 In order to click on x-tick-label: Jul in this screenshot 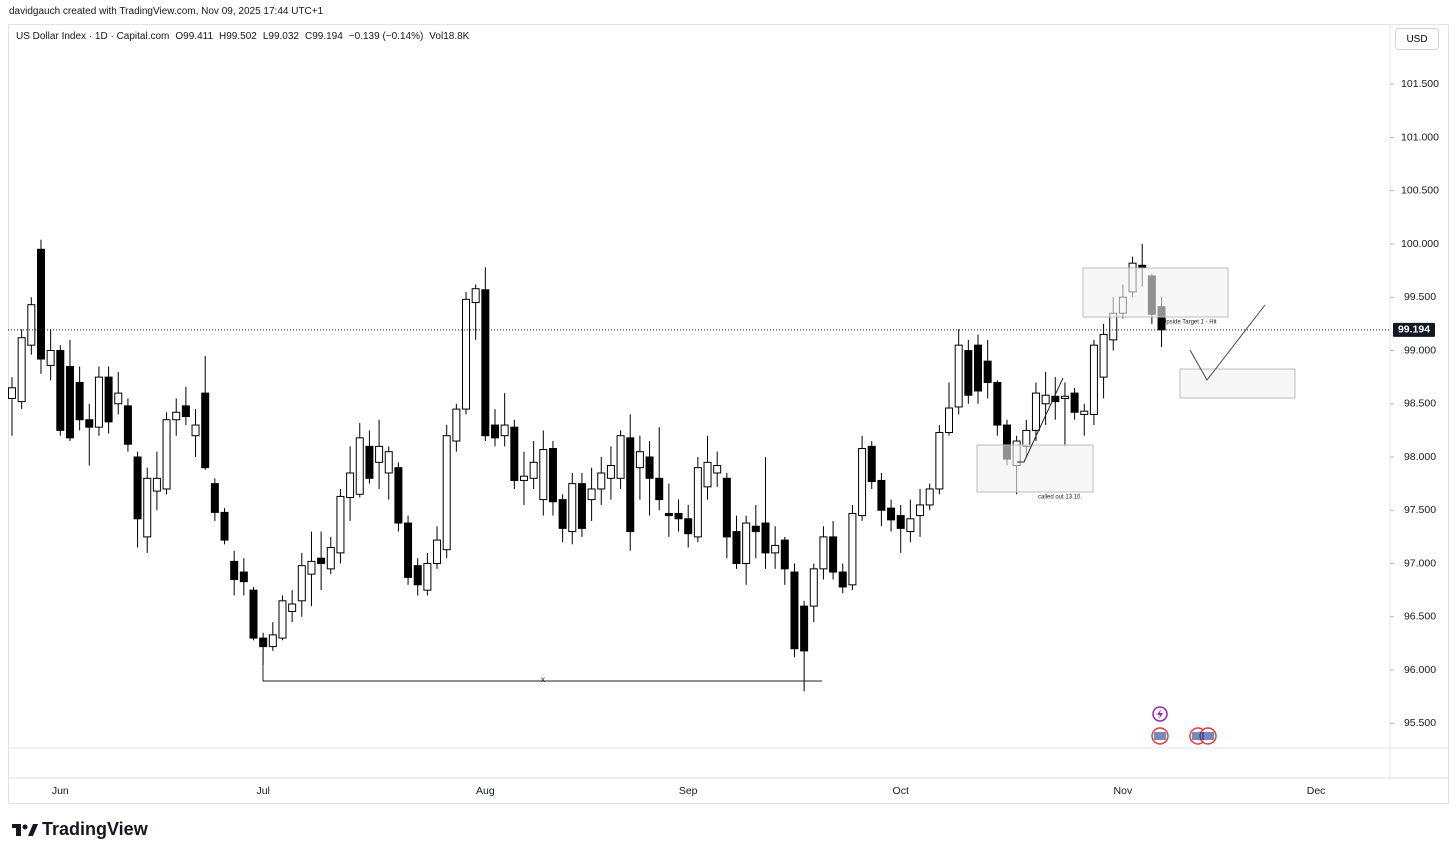, I will do `click(262, 791)`.